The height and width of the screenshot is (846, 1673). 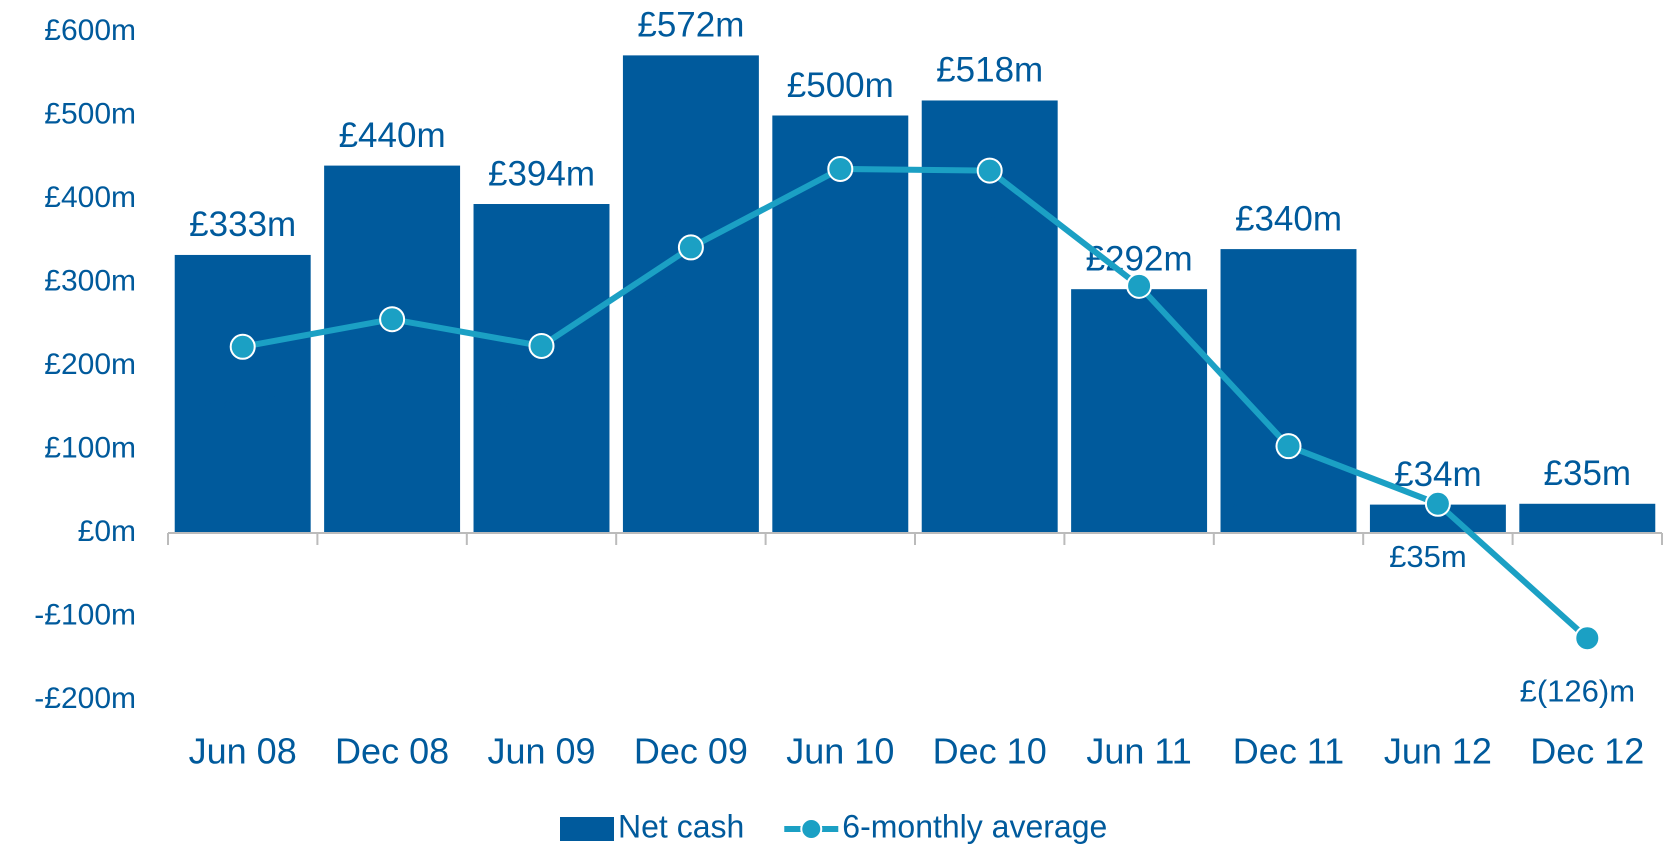 I want to click on x-tick-label: Dec 12, so click(x=1587, y=751).